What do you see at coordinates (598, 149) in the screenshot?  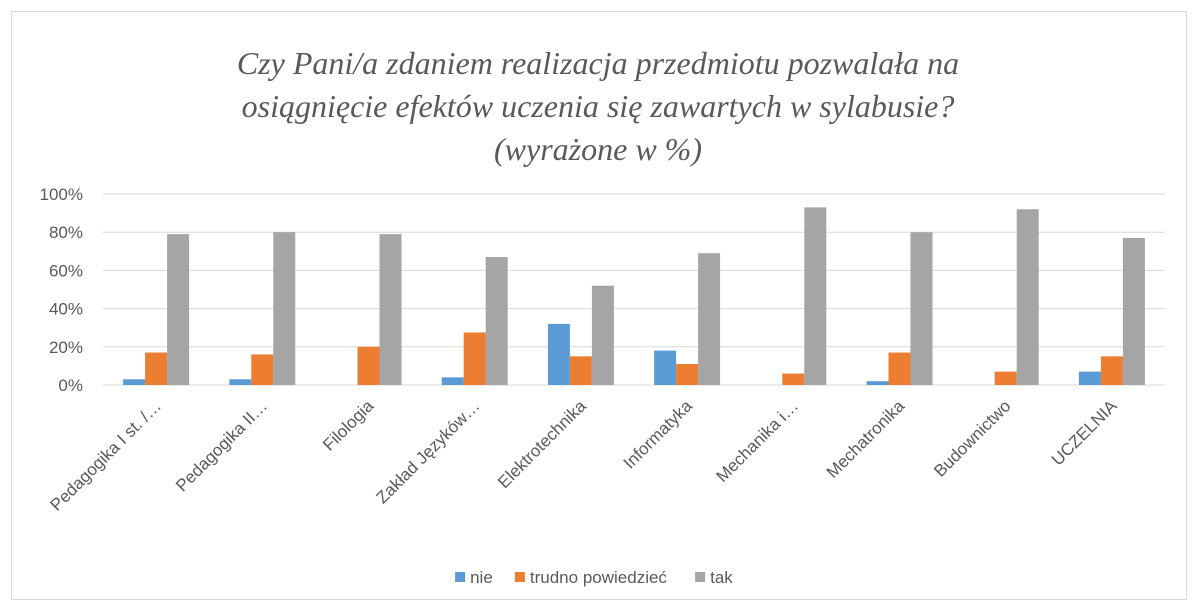 I see `chart-title: (wyrażone w %)` at bounding box center [598, 149].